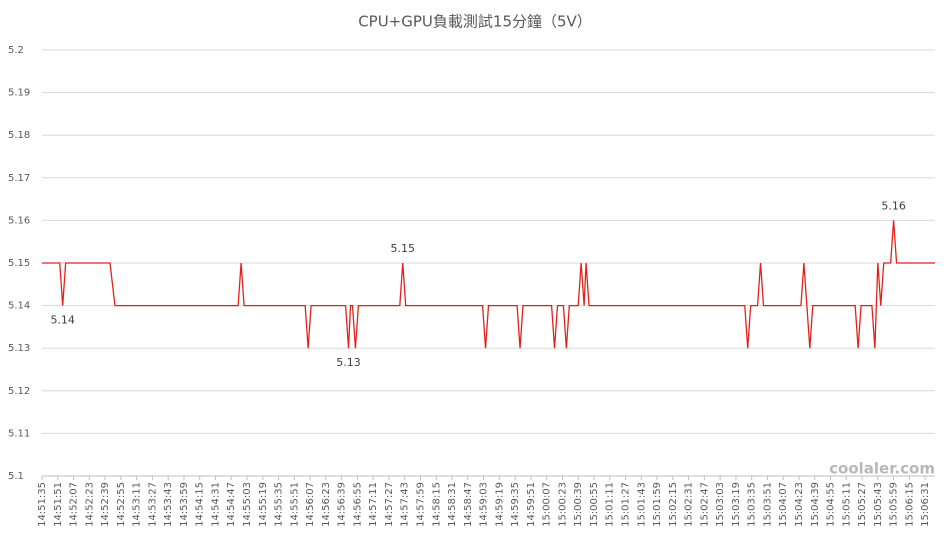  Describe the element at coordinates (215, 504) in the screenshot. I see `x-tick-label: 14:54:31` at that location.